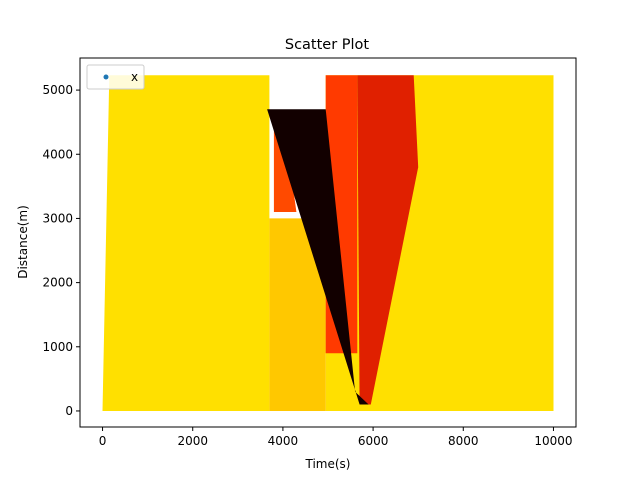 The width and height of the screenshot is (640, 480). Describe the element at coordinates (553, 441) in the screenshot. I see `x-tick-label: 10000` at that location.